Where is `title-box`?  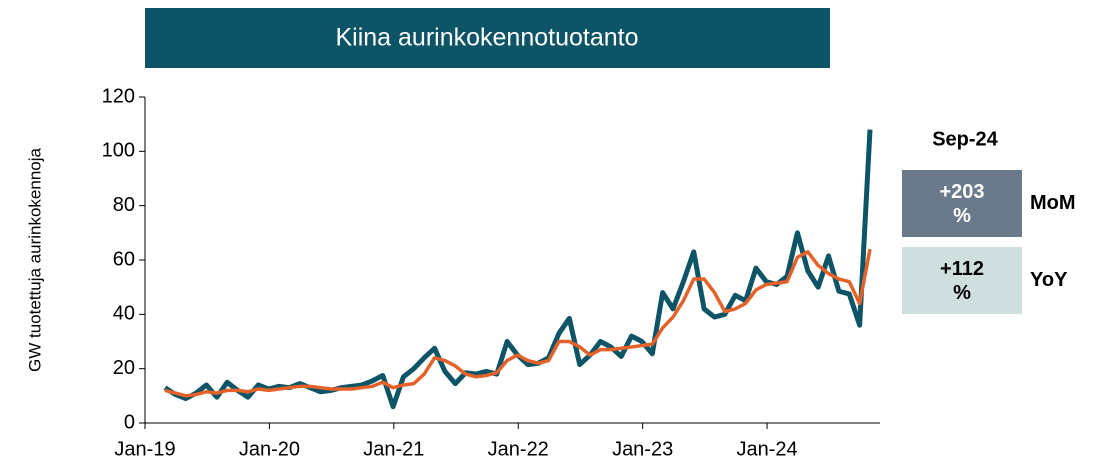 title-box is located at coordinates (487, 38).